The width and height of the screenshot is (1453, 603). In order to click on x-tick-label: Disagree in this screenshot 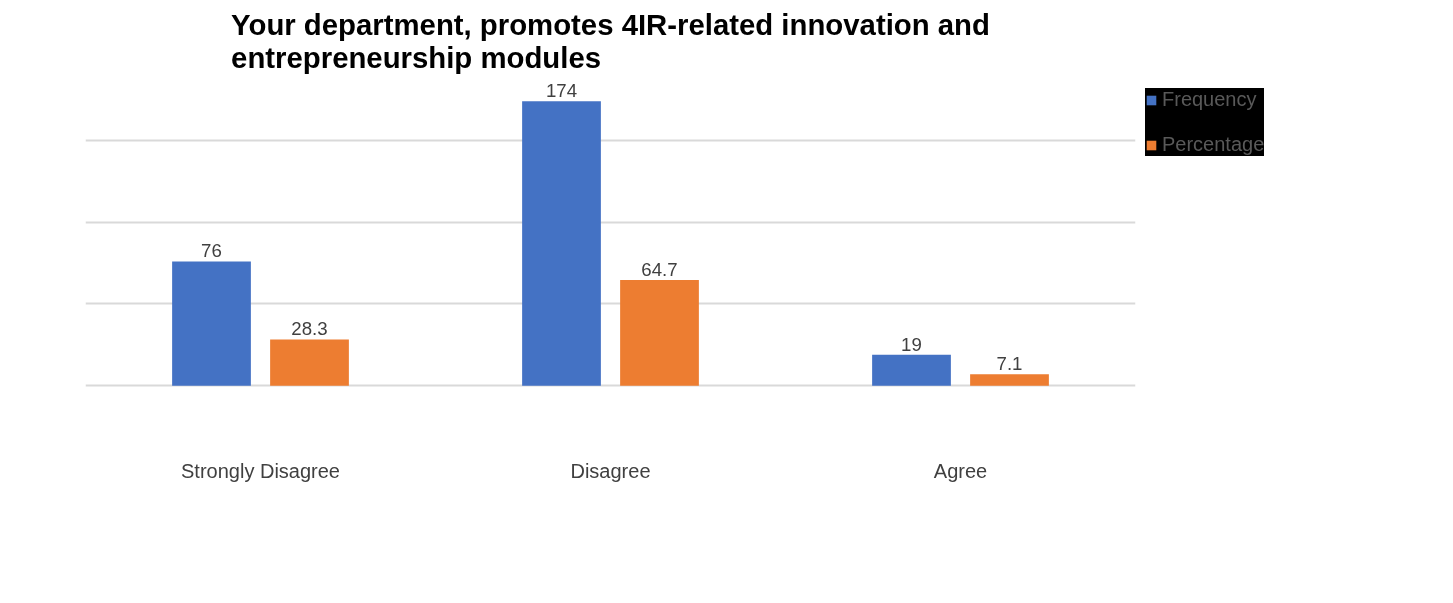, I will do `click(610, 470)`.